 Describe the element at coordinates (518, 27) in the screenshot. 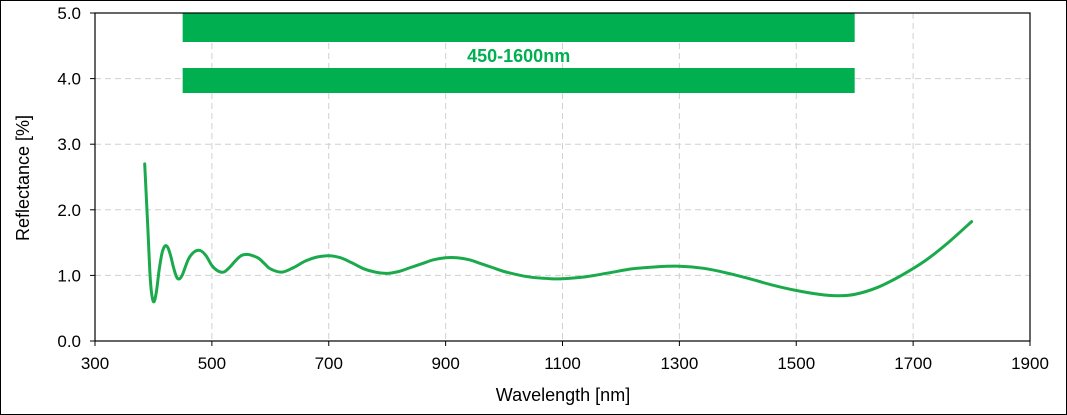

I see `band-bar-top` at that location.